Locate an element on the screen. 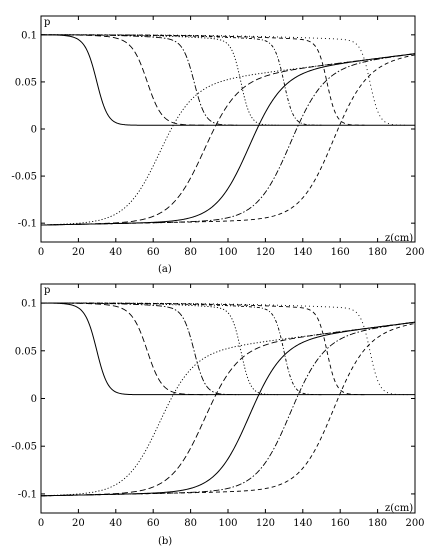  panel-b-label: (b) is located at coordinates (165, 541).